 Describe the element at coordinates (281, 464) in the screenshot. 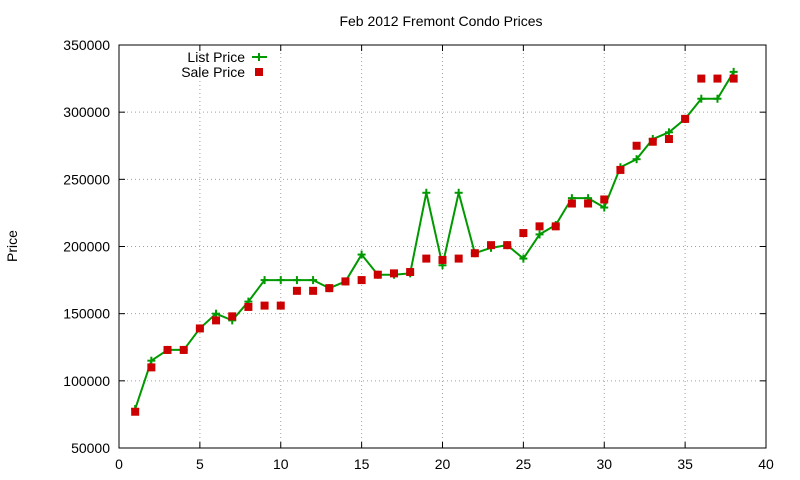

I see `x-tick-label: 10` at that location.